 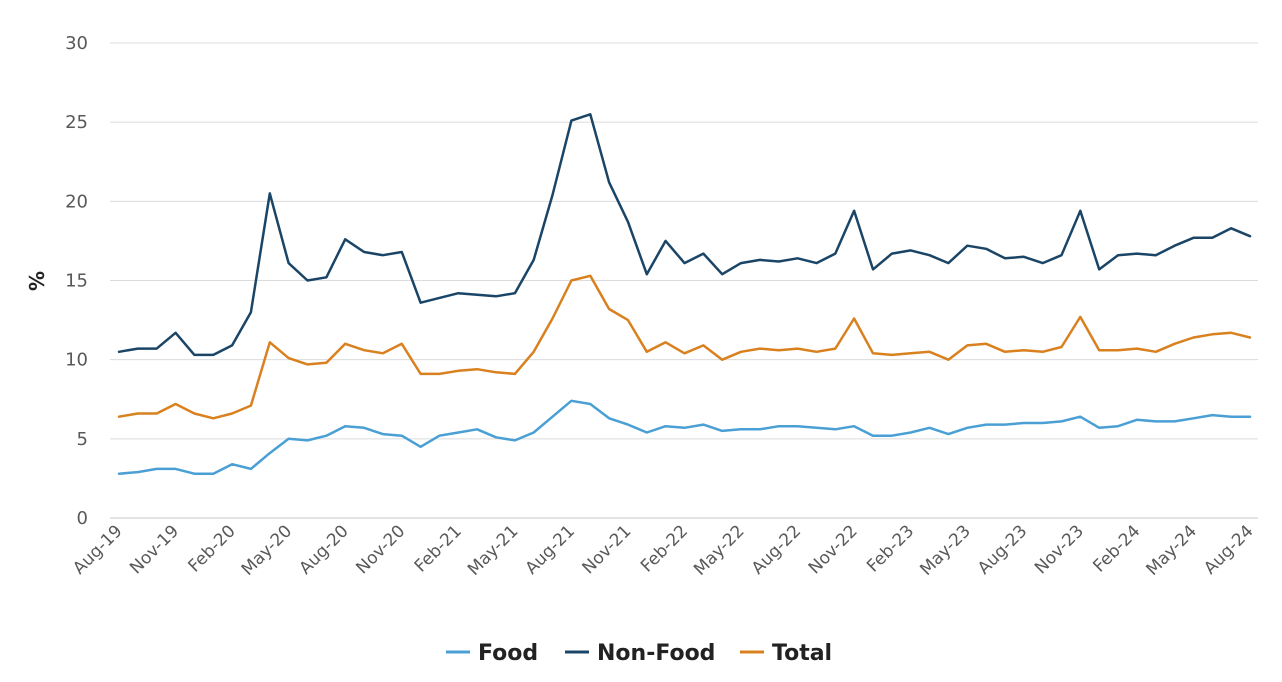 I want to click on x-tick-label: Feb-20, so click(x=212, y=548).